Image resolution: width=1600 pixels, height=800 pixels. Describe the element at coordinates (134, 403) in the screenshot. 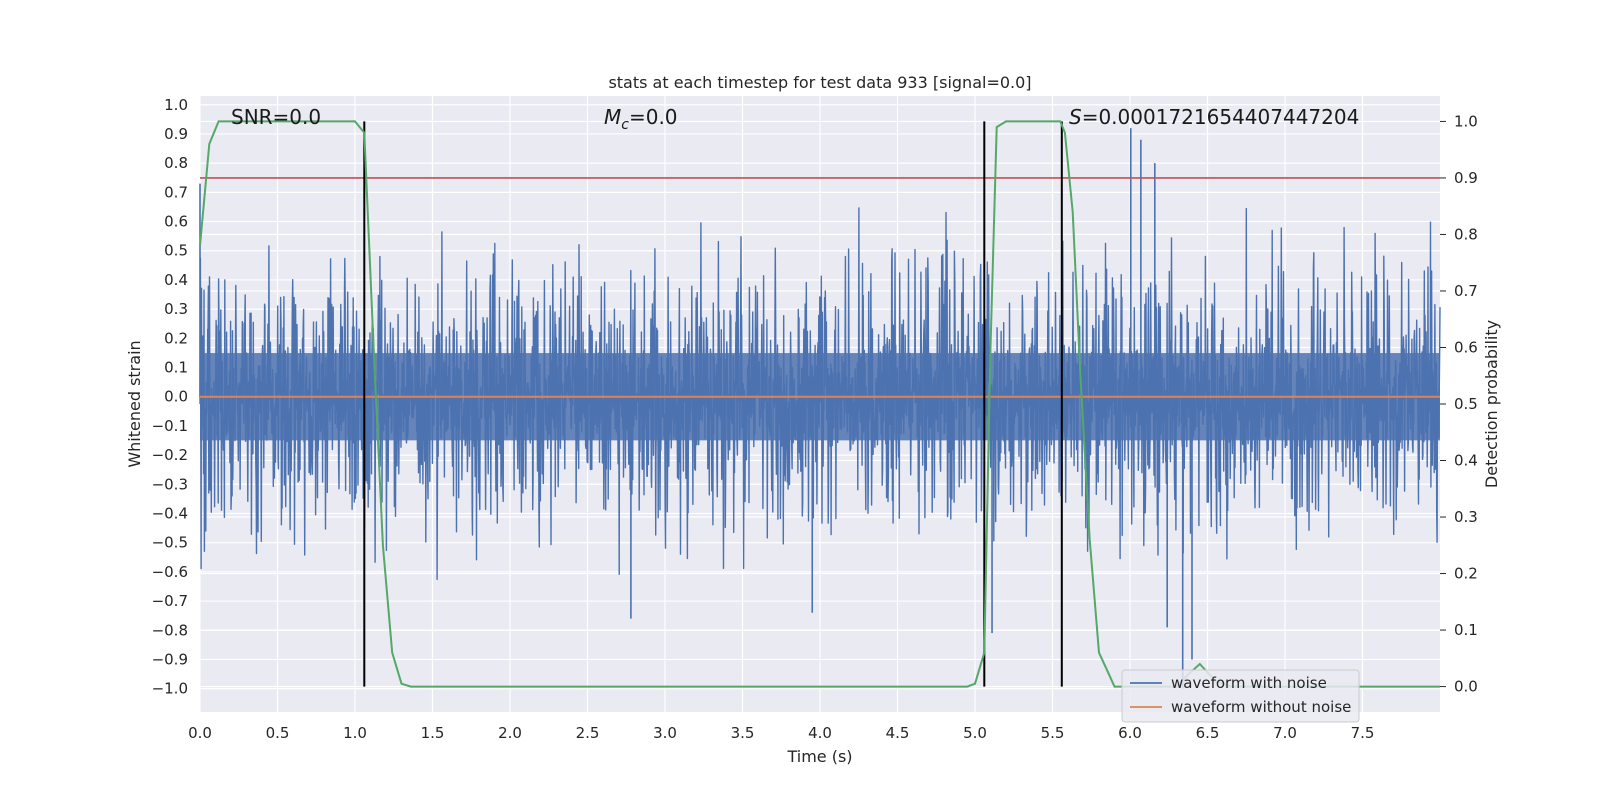

I see `y-axis-label: Whitened strain` at that location.